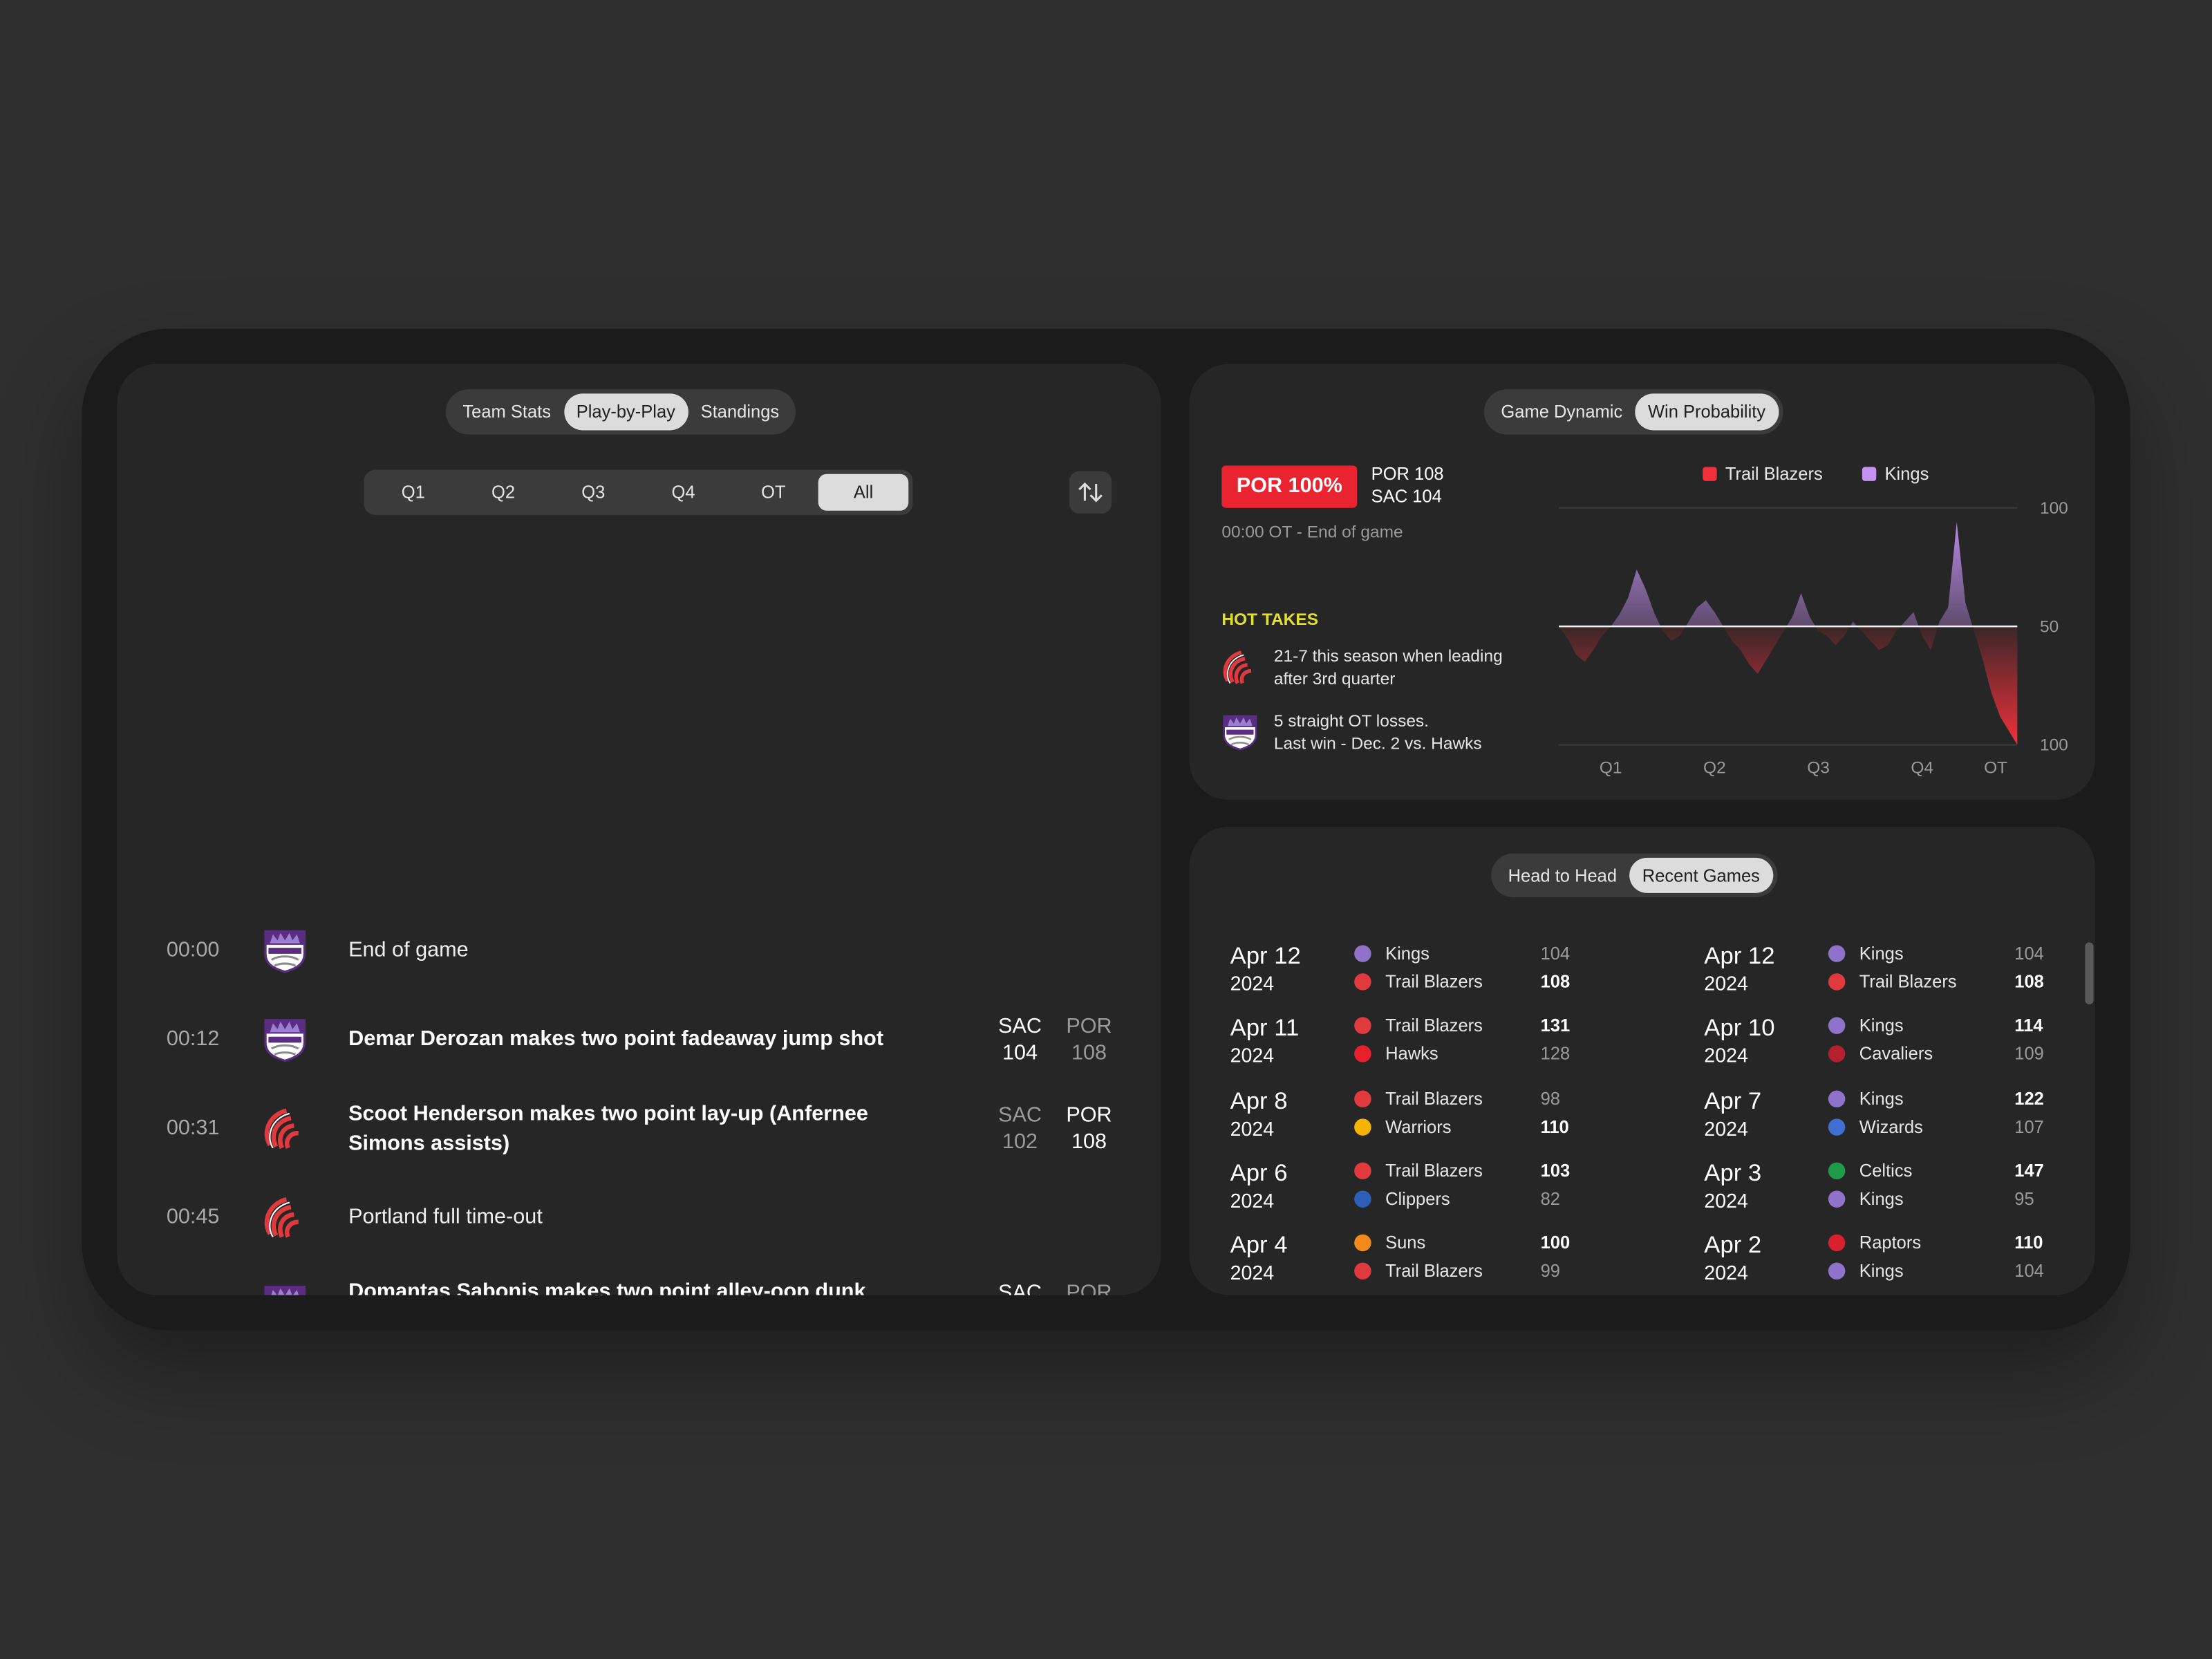 The height and width of the screenshot is (1659, 2212). I want to click on team-name: Trail Blazers, so click(1434, 1171).